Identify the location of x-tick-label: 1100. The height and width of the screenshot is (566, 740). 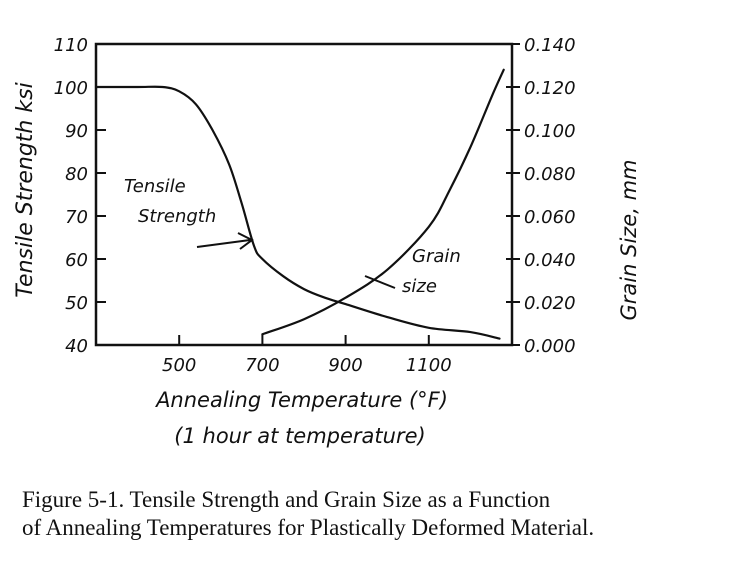
(429, 365).